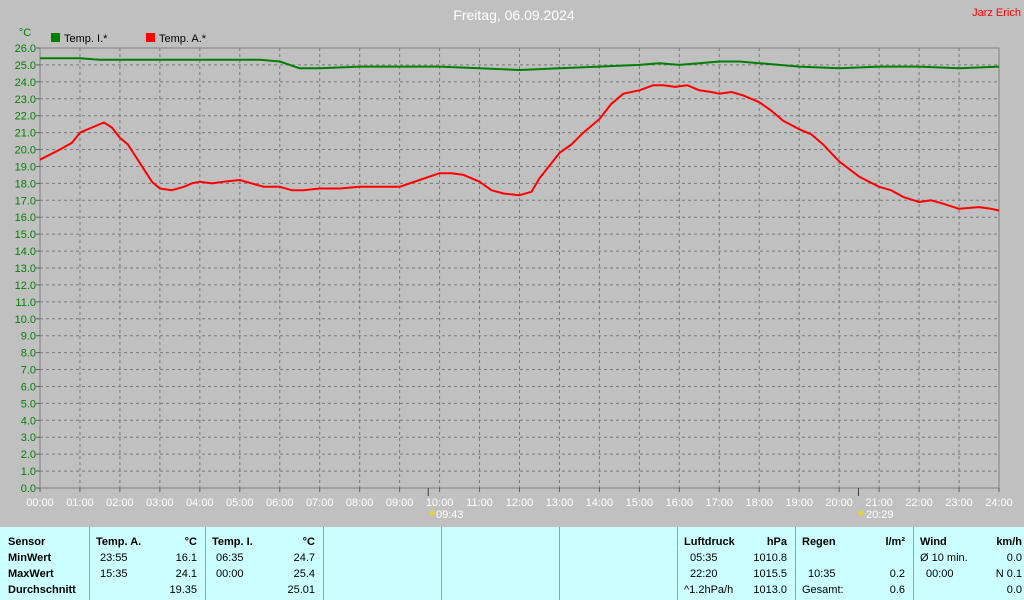  I want to click on x-tick-label: 02:00, so click(120, 503).